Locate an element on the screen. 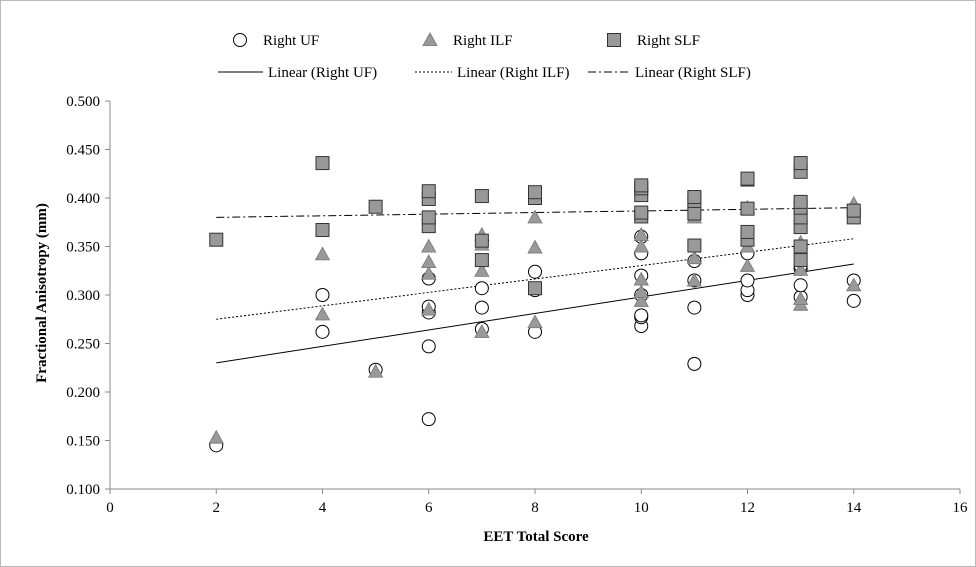 This screenshot has width=976, height=567. y-tick-label: 0.250 is located at coordinates (83, 345).